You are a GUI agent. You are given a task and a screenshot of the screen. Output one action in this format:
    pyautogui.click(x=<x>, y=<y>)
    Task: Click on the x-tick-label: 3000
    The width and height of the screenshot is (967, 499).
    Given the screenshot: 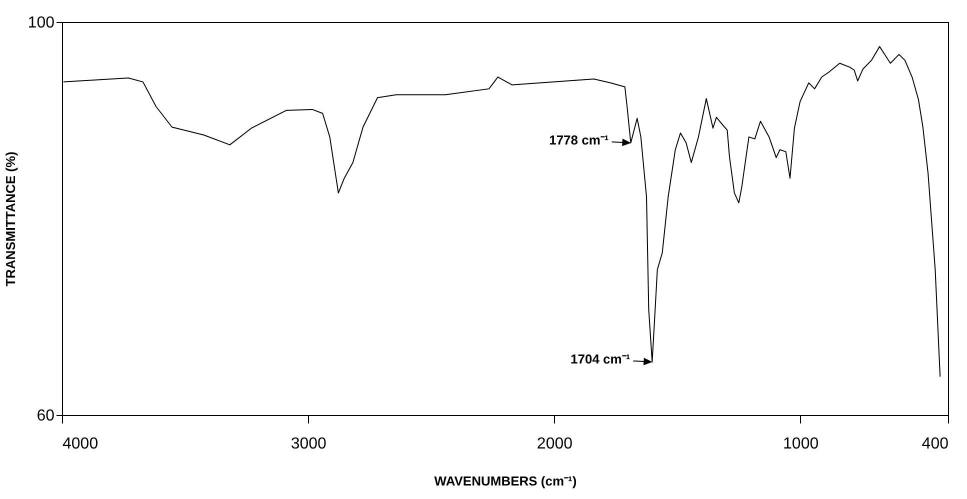 What is the action you would take?
    pyautogui.click(x=308, y=444)
    